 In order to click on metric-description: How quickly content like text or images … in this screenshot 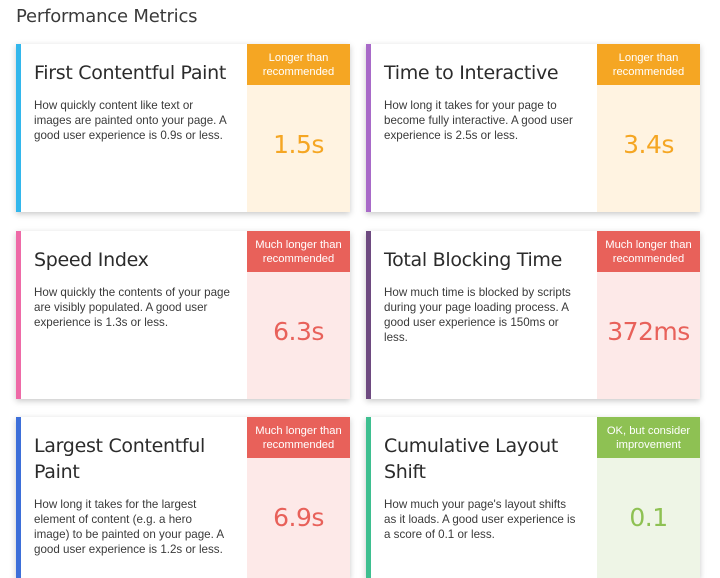, I will do `click(130, 120)`.